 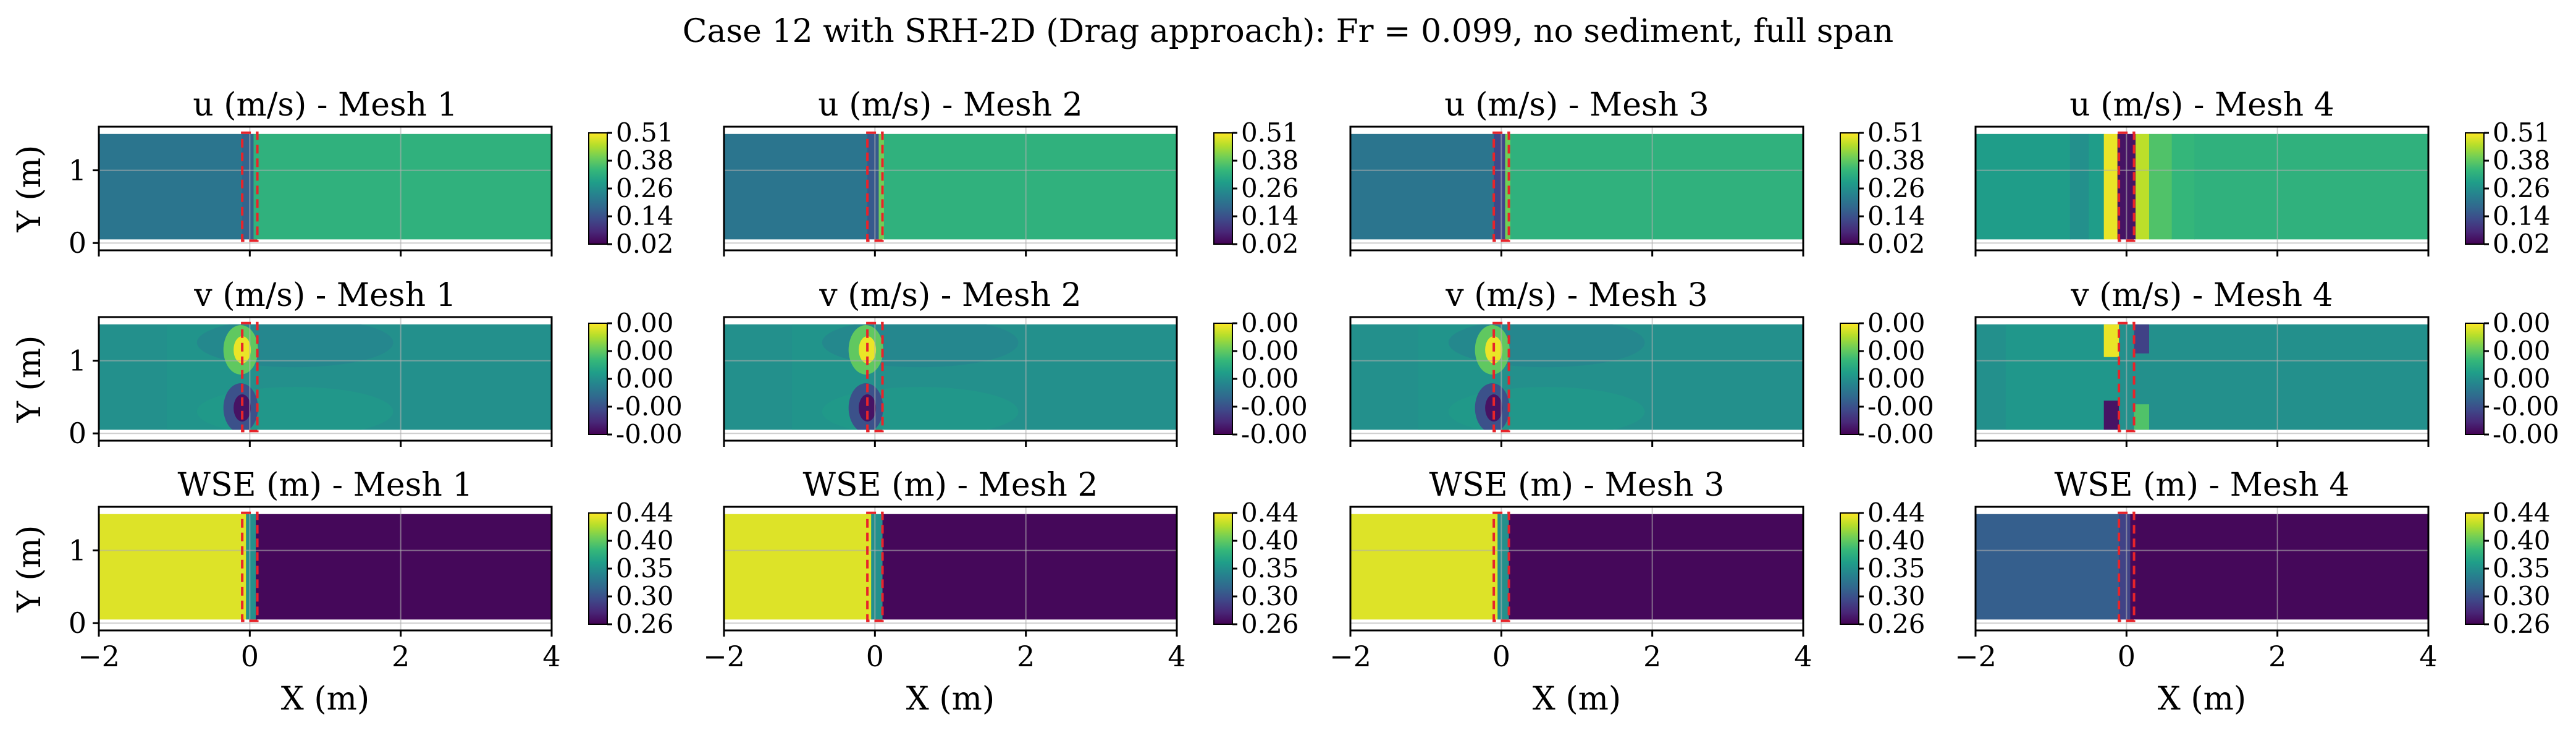 I want to click on panel-1-3: u (m/s) - Mesh 3 0.020.140.260.380.51, so click(x=1637, y=173).